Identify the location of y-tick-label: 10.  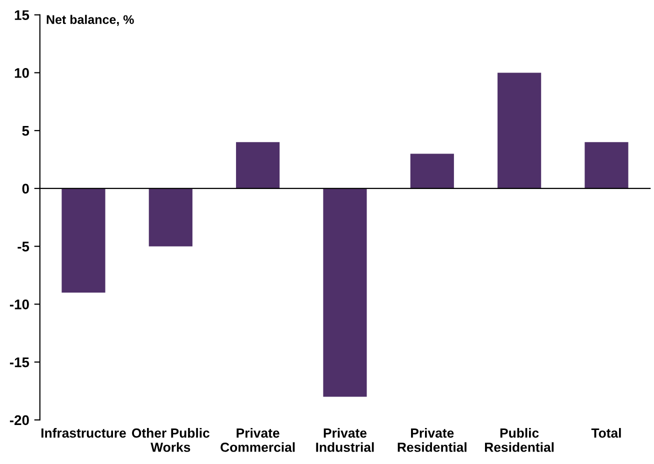
(21, 73).